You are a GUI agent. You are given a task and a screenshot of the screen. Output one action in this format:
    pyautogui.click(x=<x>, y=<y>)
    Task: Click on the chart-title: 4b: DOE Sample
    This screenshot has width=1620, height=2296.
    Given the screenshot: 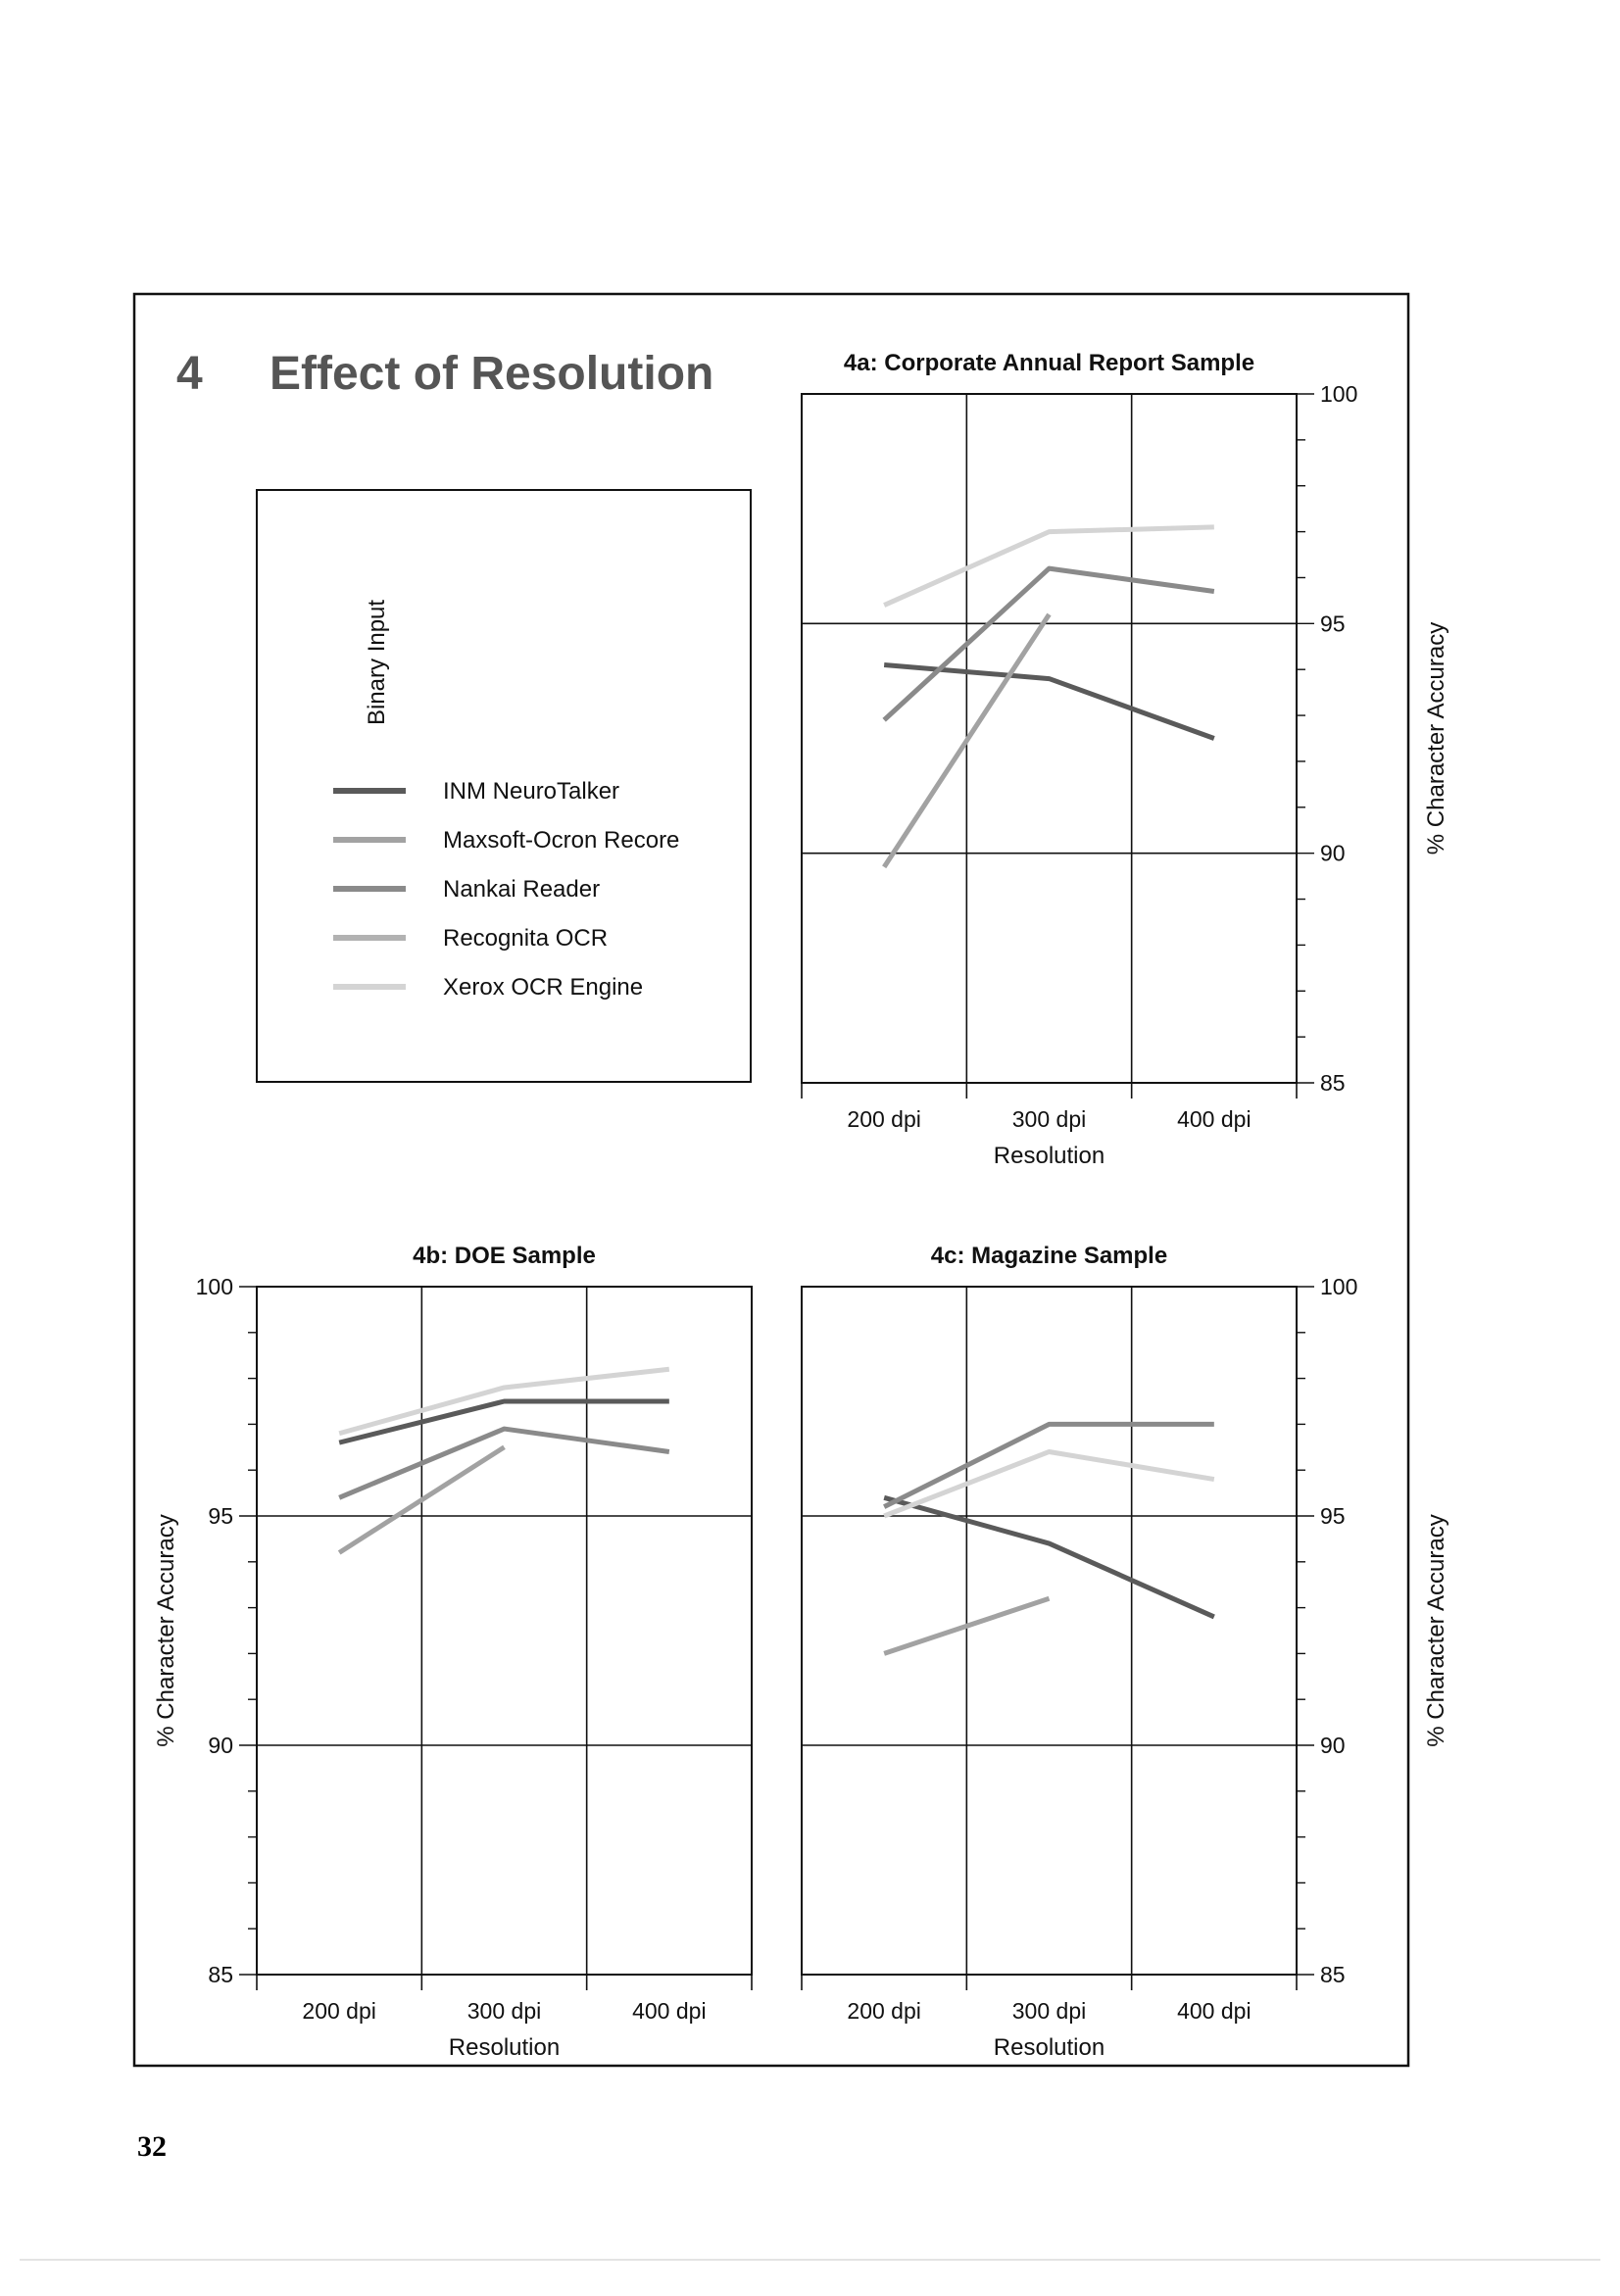 What is the action you would take?
    pyautogui.click(x=504, y=1256)
    